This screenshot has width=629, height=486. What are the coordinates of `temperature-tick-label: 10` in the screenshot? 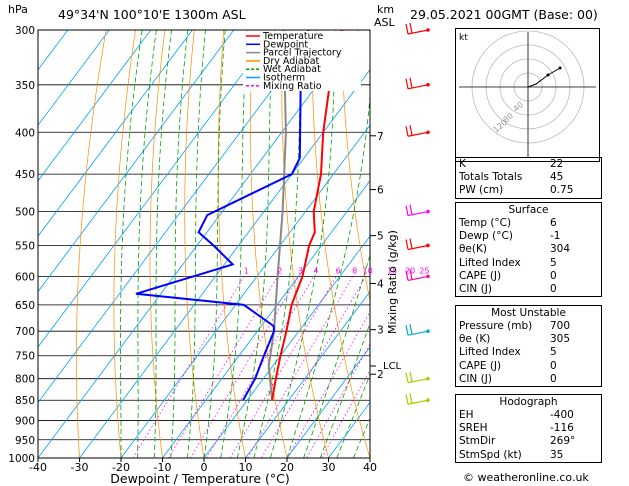 It's located at (246, 467).